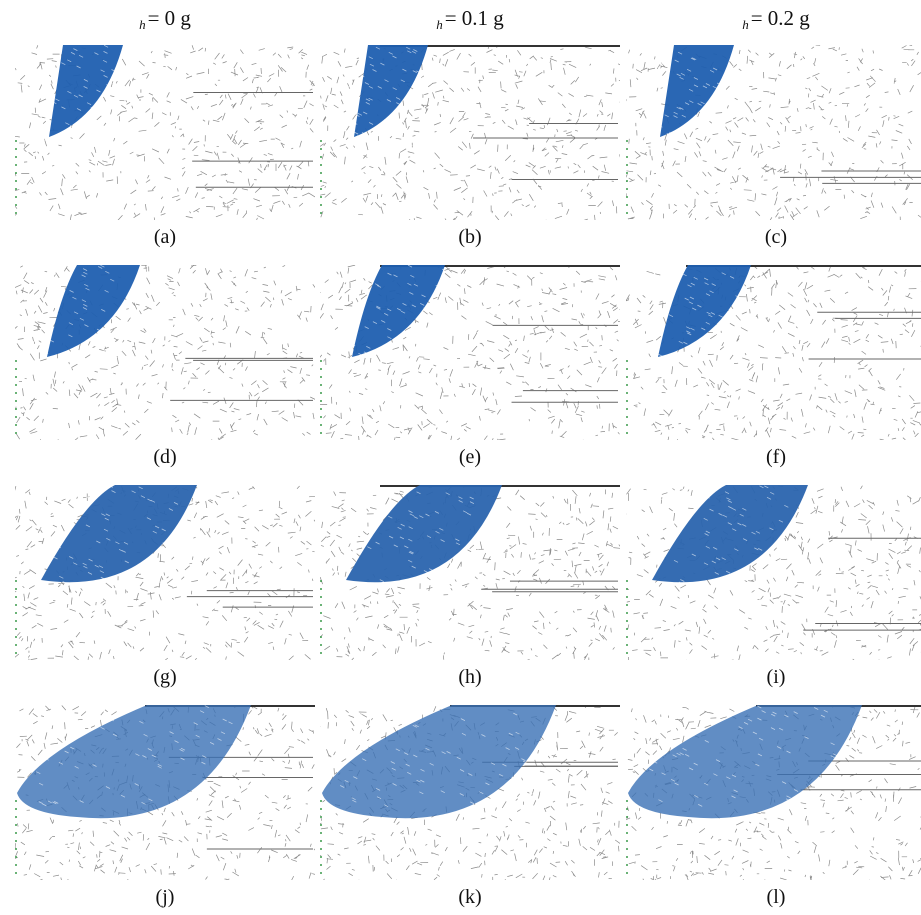  Describe the element at coordinates (169, 18) in the screenshot. I see `header-text: = 0 g` at that location.